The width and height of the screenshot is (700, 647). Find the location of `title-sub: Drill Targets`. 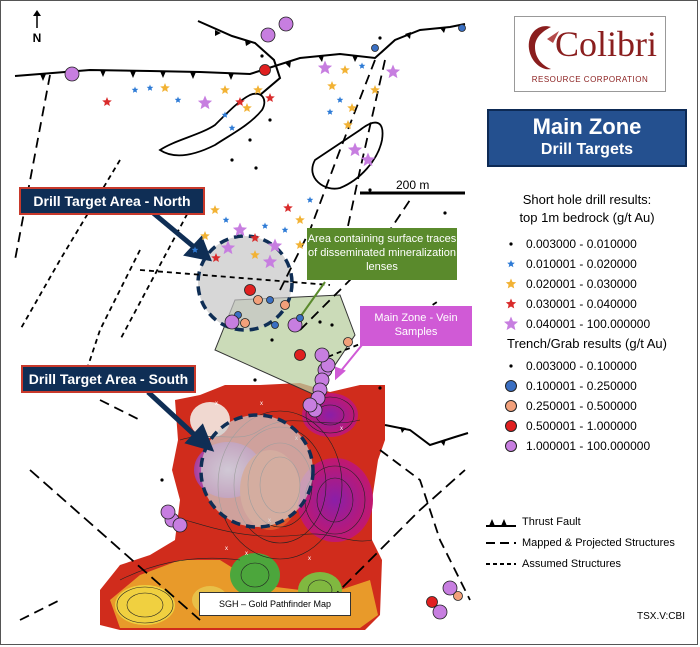

title-sub: Drill Targets is located at coordinates (587, 149).